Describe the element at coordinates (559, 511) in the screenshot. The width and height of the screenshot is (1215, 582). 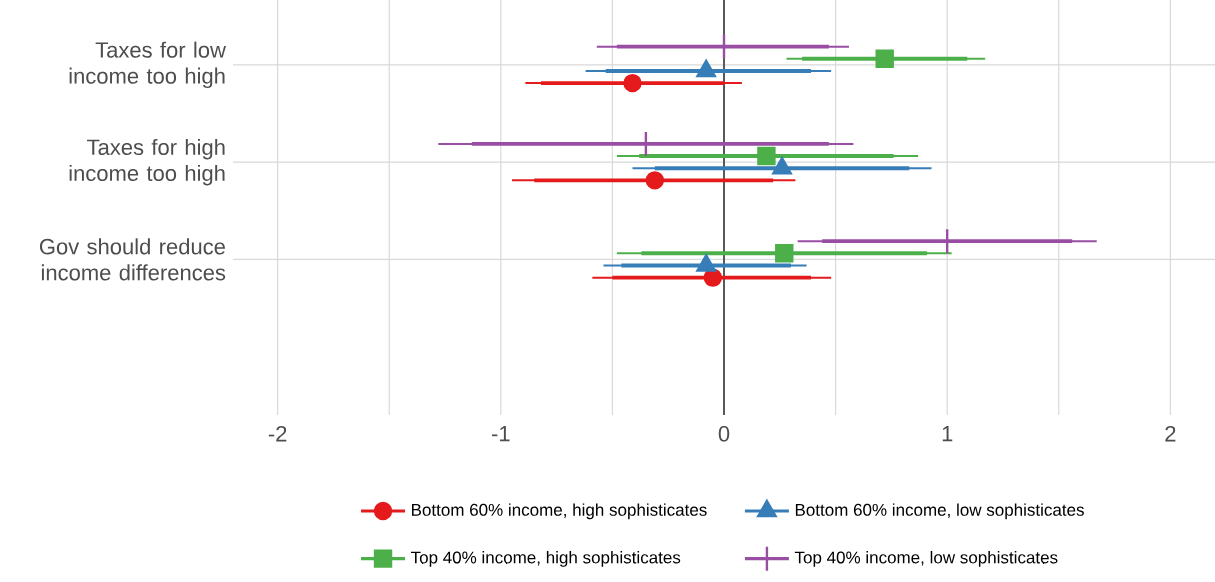
I see `legend-label: Bottom 60% income, high sophisticates` at that location.